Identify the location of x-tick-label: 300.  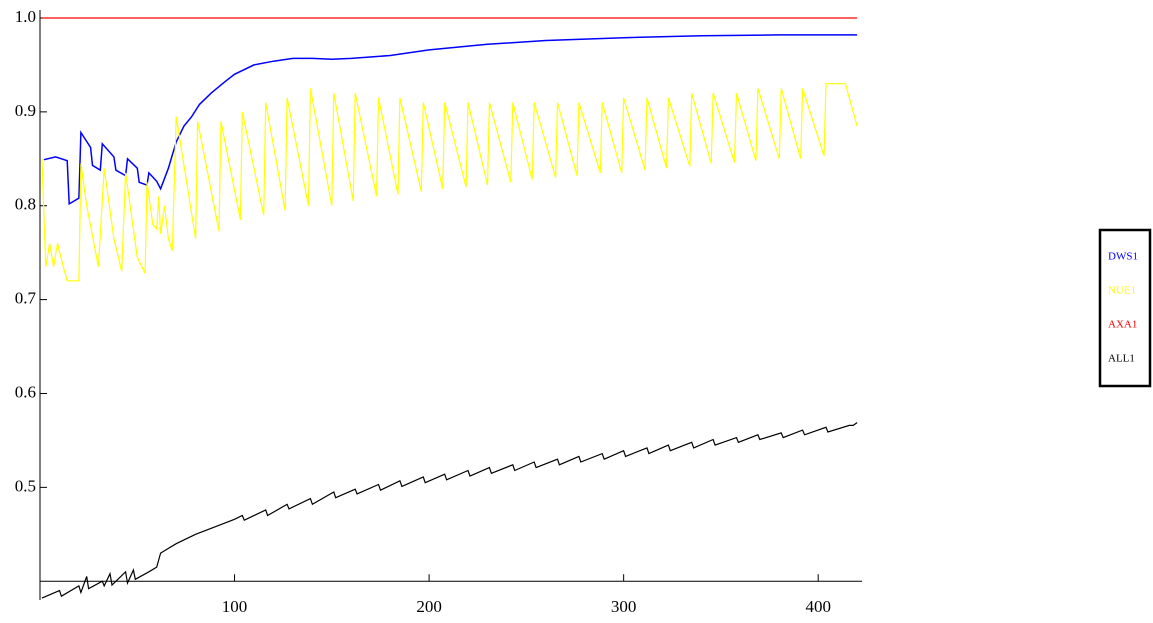
(624, 606).